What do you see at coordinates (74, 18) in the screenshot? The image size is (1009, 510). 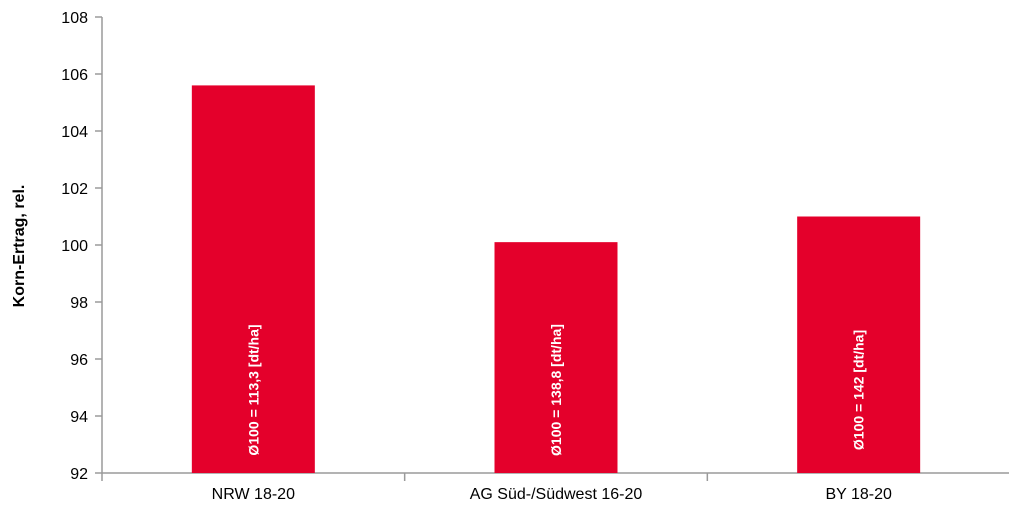 I see `y-tick-label: 108` at bounding box center [74, 18].